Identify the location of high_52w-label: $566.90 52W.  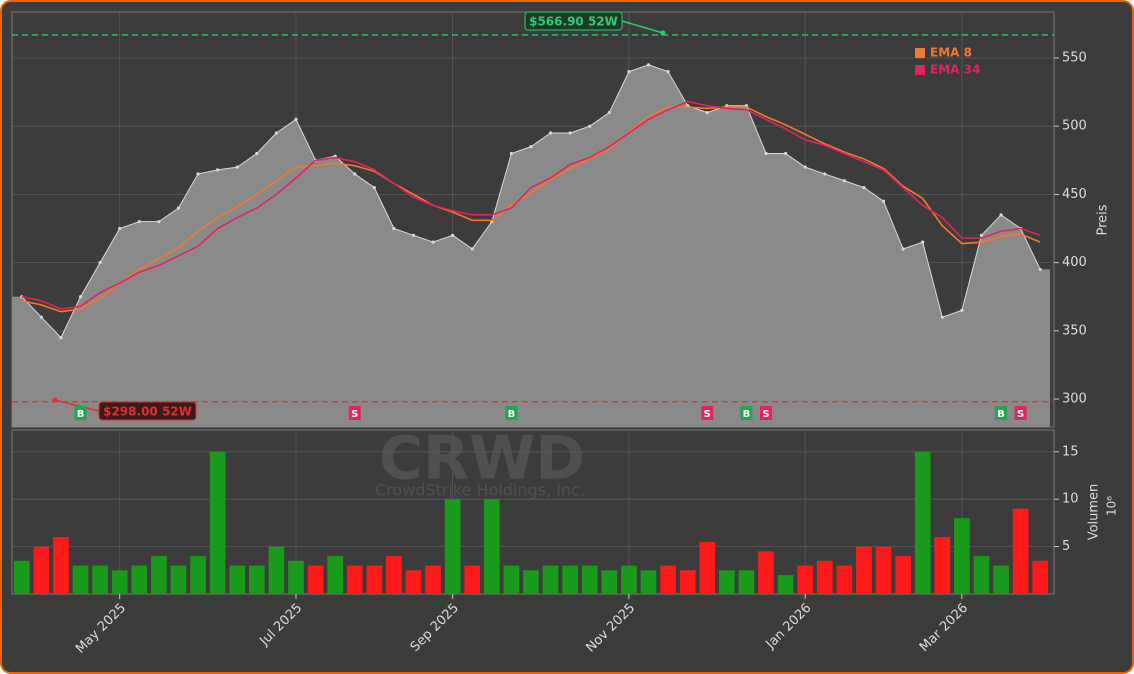
(573, 22).